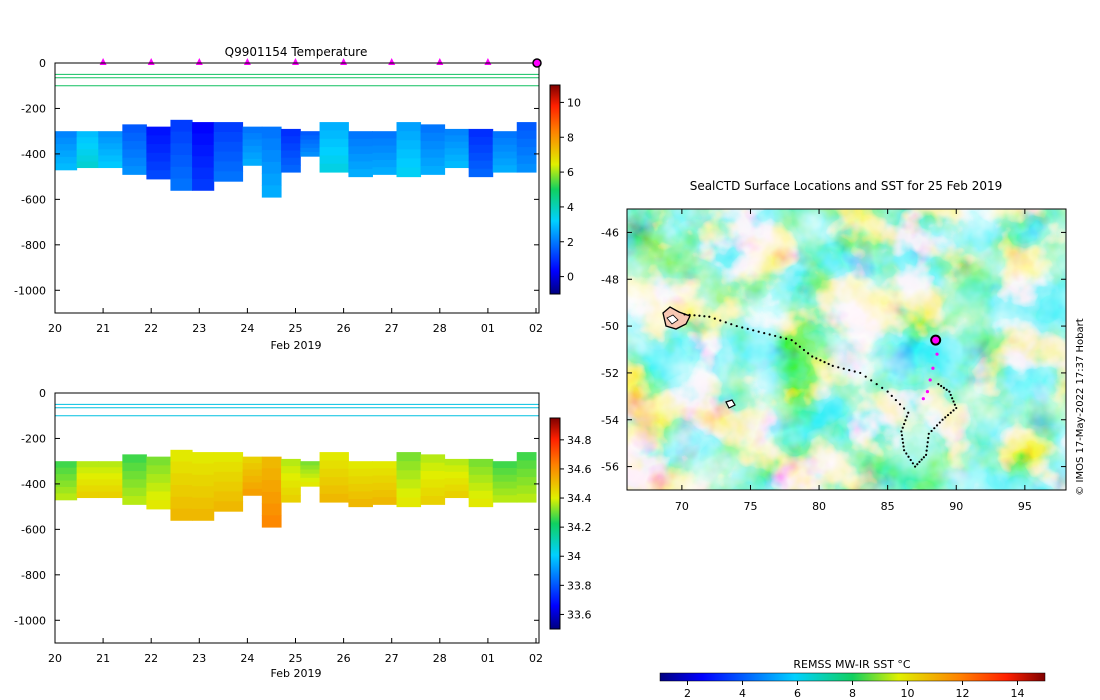 The image size is (1100, 700). I want to click on x-tick-label: 28, so click(440, 328).